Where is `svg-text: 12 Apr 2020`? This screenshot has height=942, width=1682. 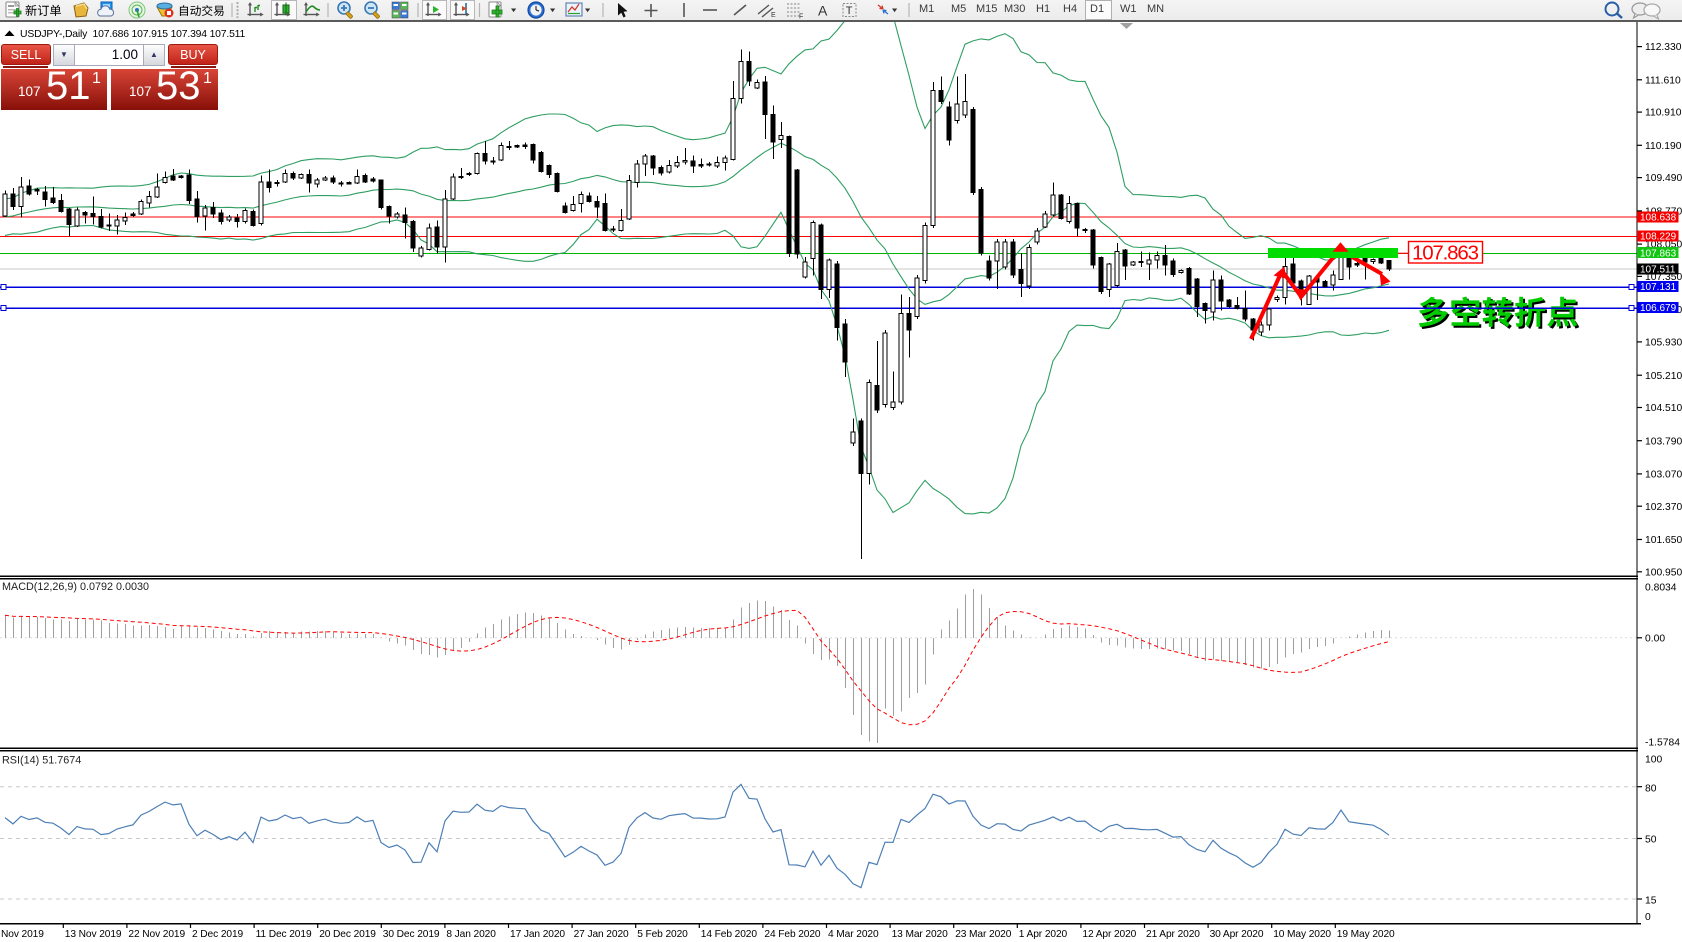
svg-text: 12 Apr 2020 is located at coordinates (1109, 934).